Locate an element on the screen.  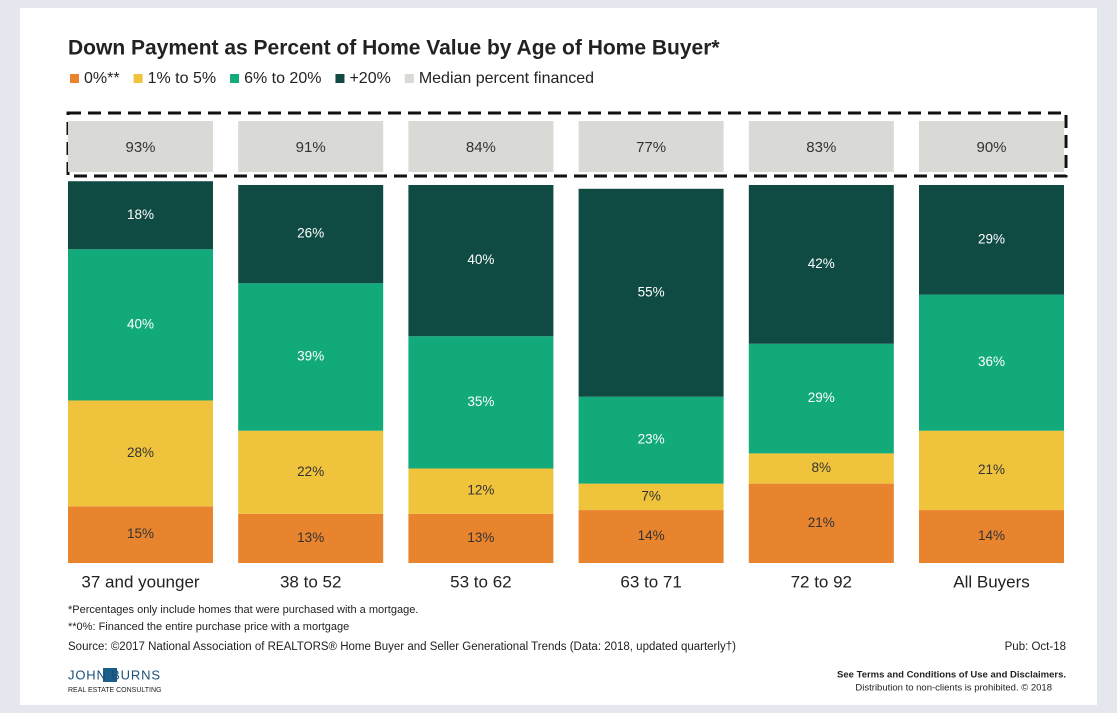
bar-value-label: 35% is located at coordinates (480, 401).